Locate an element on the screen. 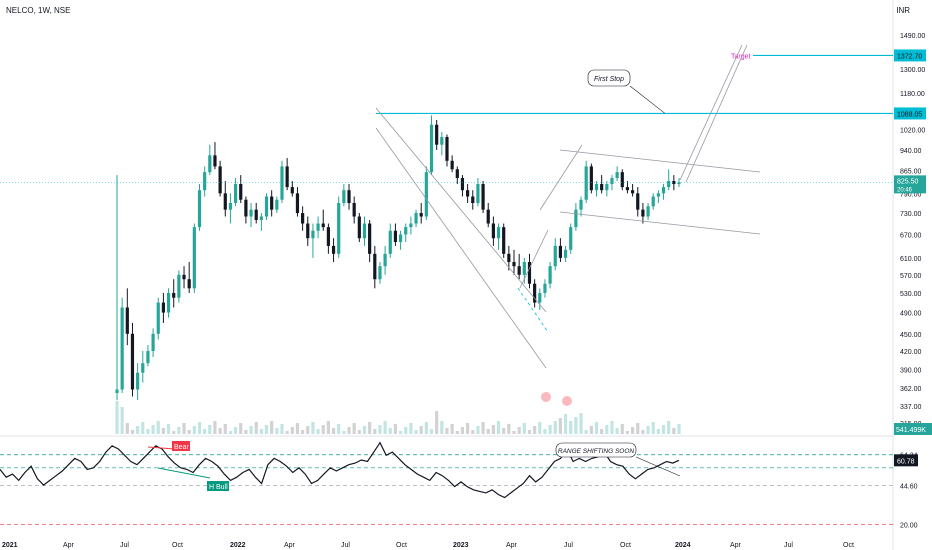  volume-tag: 541.499K is located at coordinates (911, 430).